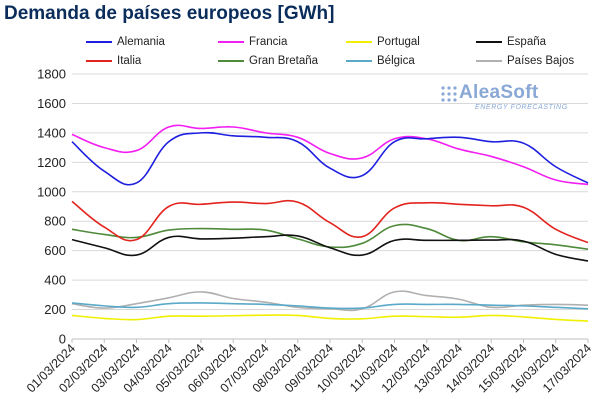 This screenshot has height=418, width=600. What do you see at coordinates (330, 318) in the screenshot?
I see `series-line-portugal` at bounding box center [330, 318].